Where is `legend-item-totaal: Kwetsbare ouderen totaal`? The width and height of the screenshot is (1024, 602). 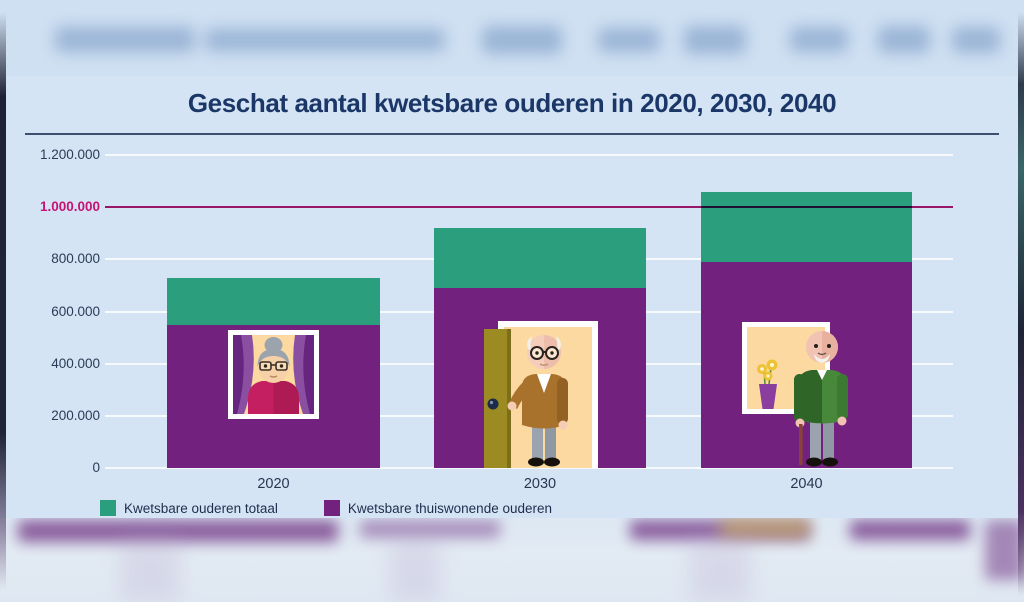
legend-item-totaal: Kwetsbare ouderen totaal is located at coordinates (189, 508).